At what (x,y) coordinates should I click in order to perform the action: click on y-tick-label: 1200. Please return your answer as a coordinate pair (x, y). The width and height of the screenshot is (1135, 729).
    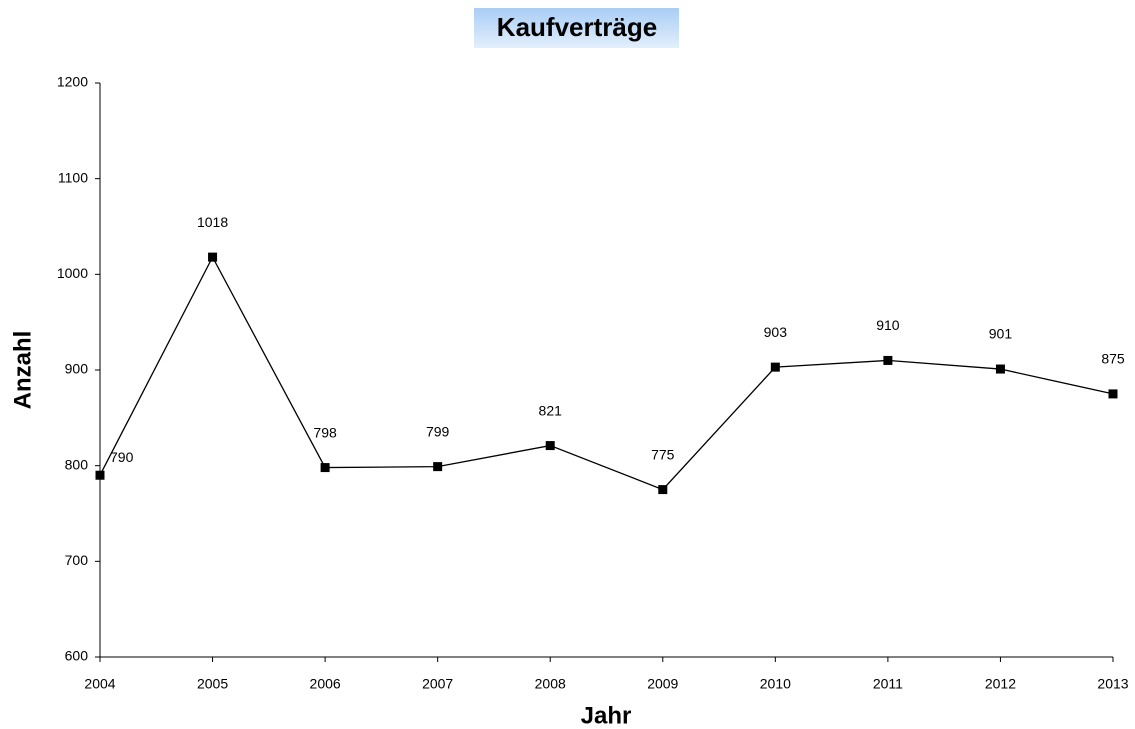
    Looking at the image, I should click on (72, 82).